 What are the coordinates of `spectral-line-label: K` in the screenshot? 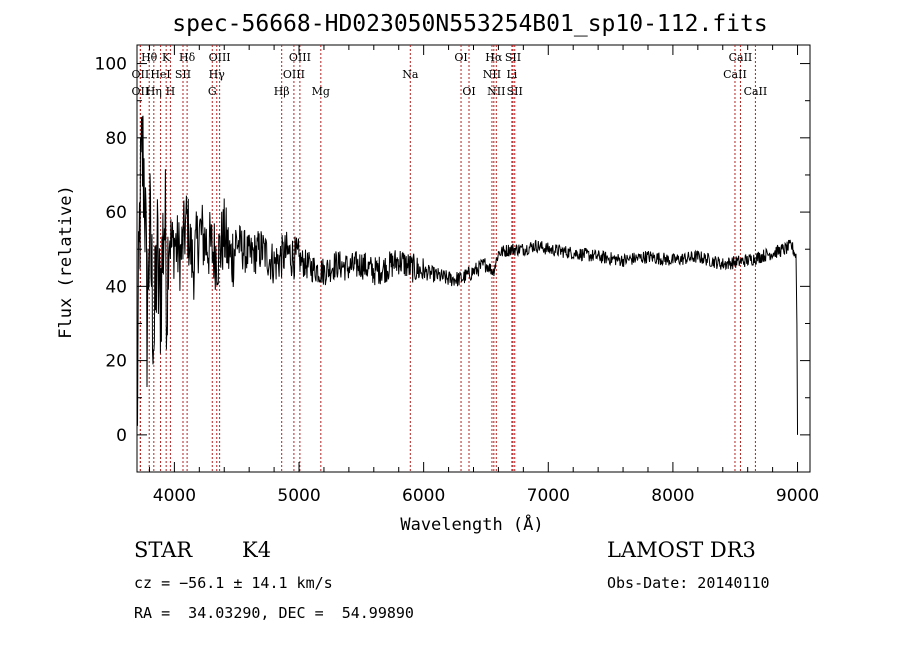 It's located at (166, 57).